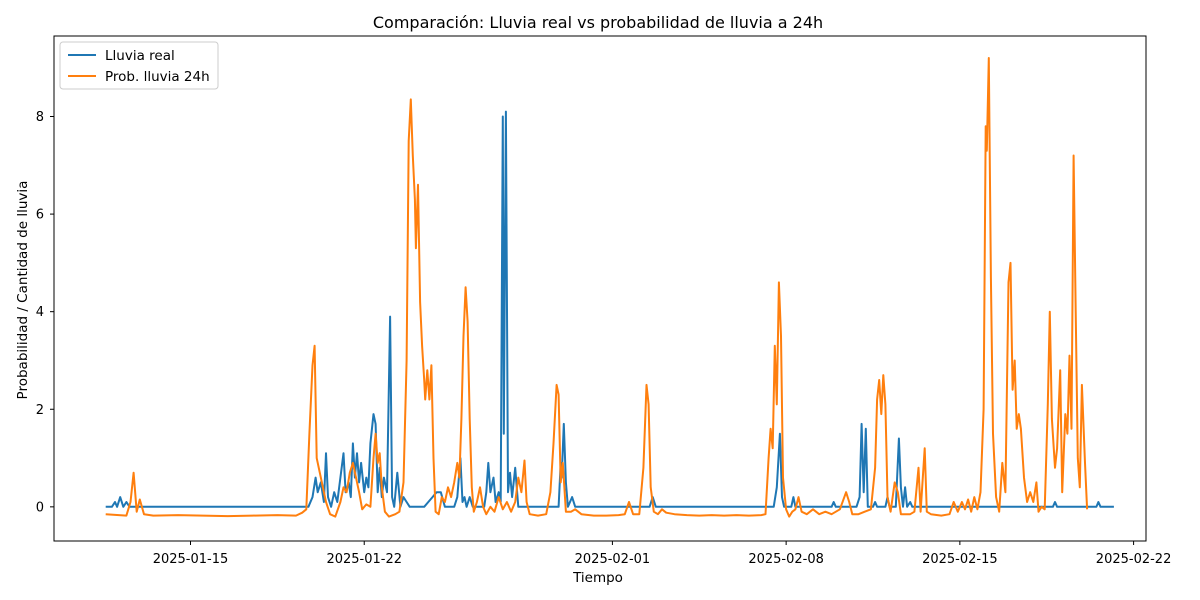 The height and width of the screenshot is (600, 1200). I want to click on x-tick-label: 2025-01-22, so click(364, 559).